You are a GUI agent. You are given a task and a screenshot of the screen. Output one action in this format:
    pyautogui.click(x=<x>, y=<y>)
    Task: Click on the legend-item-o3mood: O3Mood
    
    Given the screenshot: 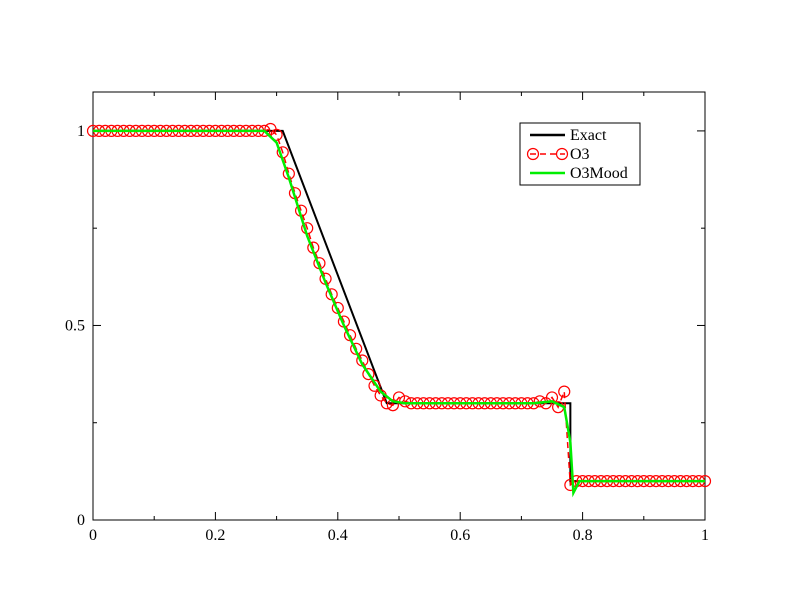 What is the action you would take?
    pyautogui.click(x=579, y=173)
    